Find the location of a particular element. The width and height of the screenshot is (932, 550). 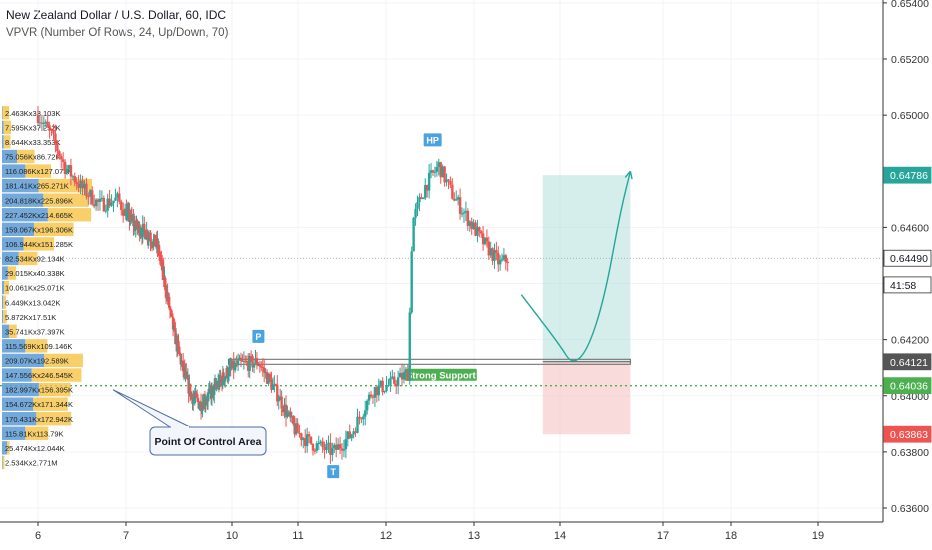

marker-label: P is located at coordinates (258, 337).